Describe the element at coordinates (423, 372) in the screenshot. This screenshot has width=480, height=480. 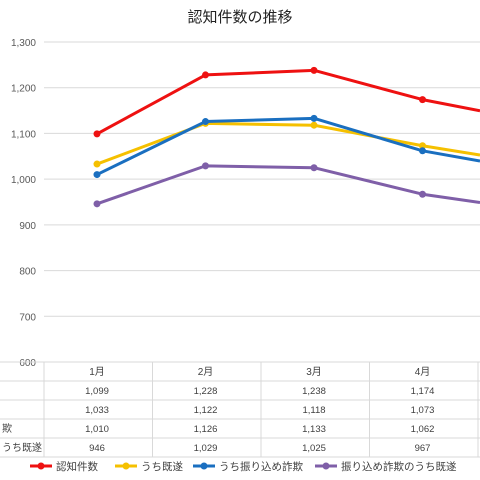
I see `category-label: 4月` at that location.